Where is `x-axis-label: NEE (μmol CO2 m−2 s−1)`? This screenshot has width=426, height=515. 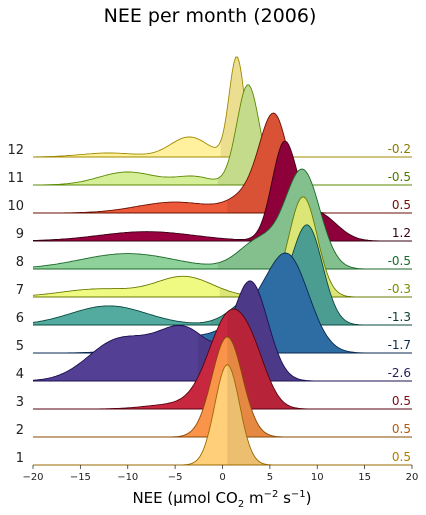 x-axis-label: NEE (μmol CO2 m−2 s−1) is located at coordinates (221, 499).